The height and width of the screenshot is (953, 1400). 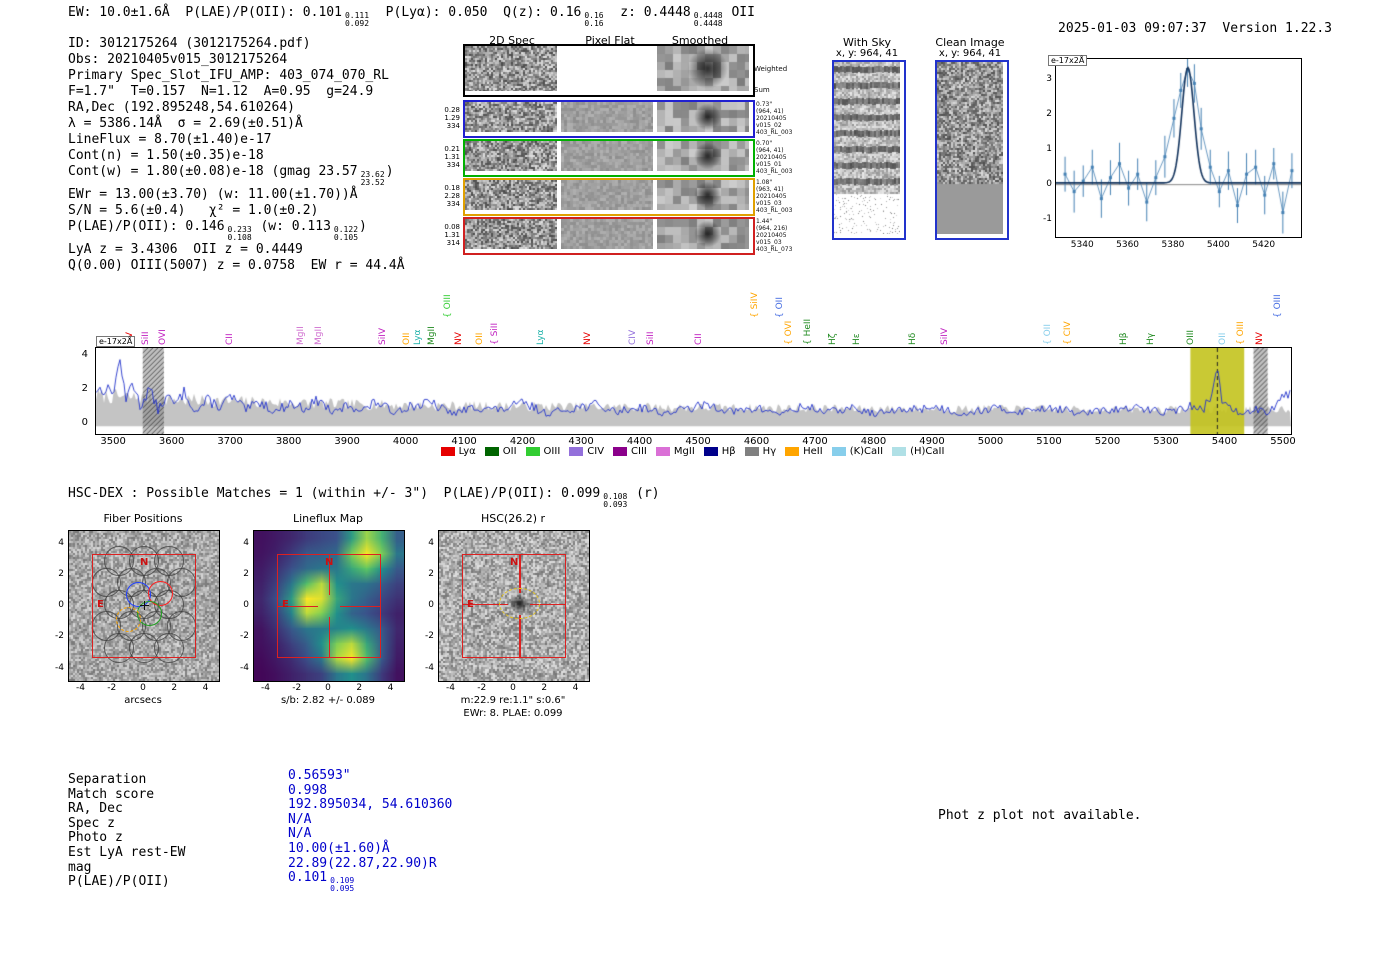 I want to click on legend-label: (K)CaII, so click(x=866, y=451).